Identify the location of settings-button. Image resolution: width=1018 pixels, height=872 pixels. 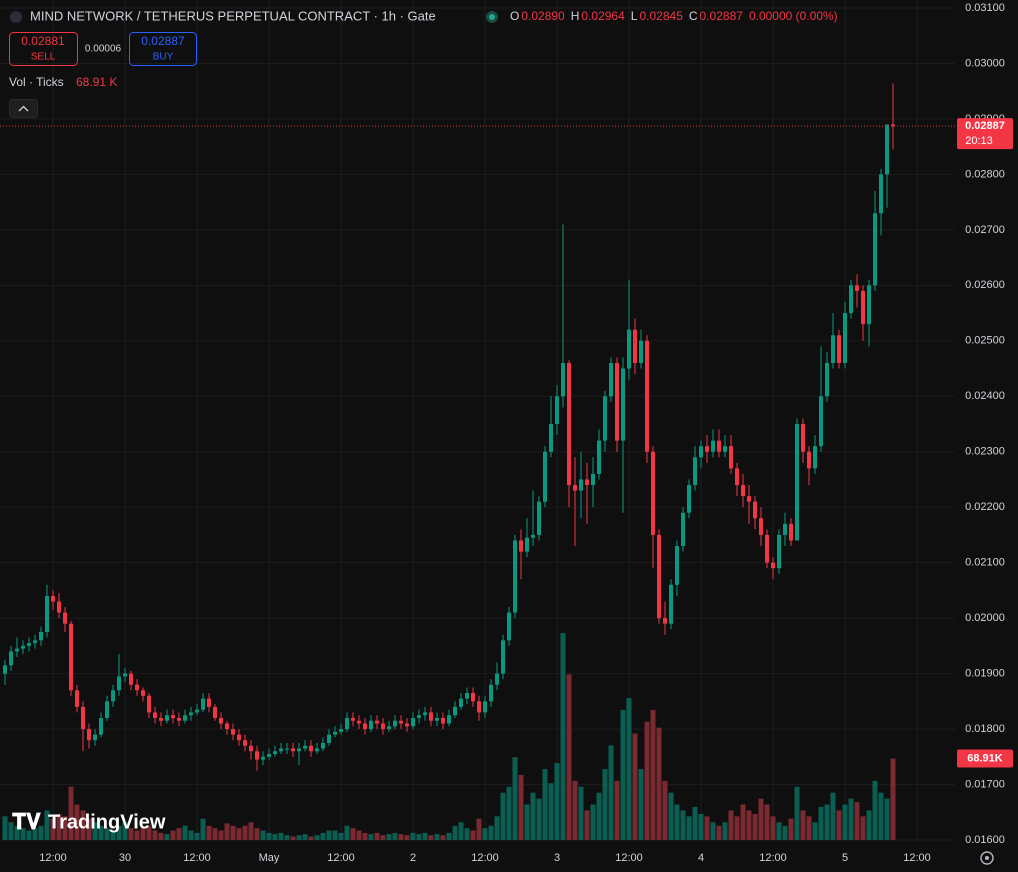
(987, 858).